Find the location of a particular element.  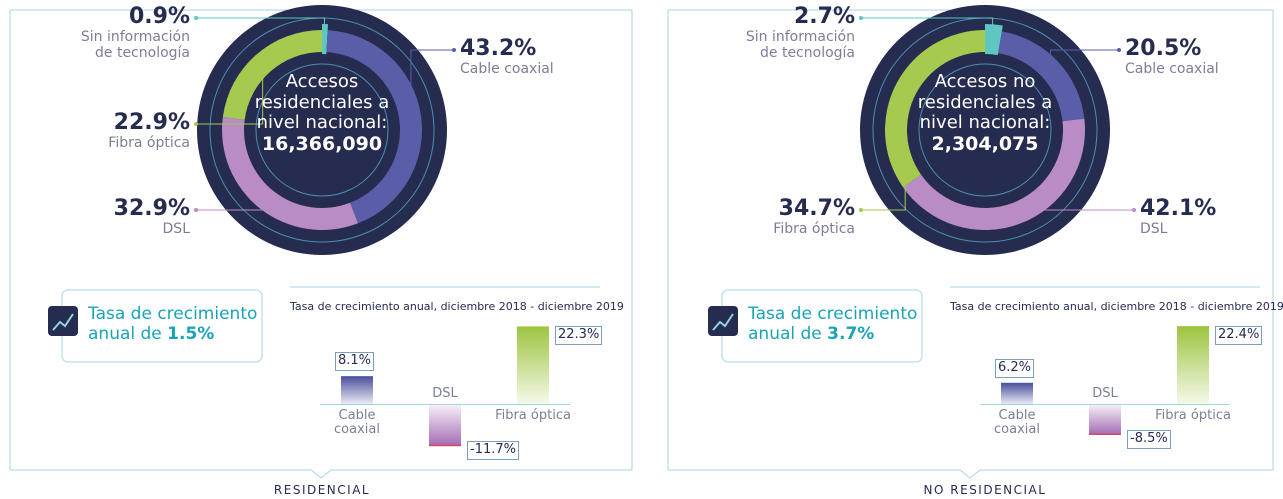

panel-label: NO RESIDENCIAL is located at coordinates (985, 490).